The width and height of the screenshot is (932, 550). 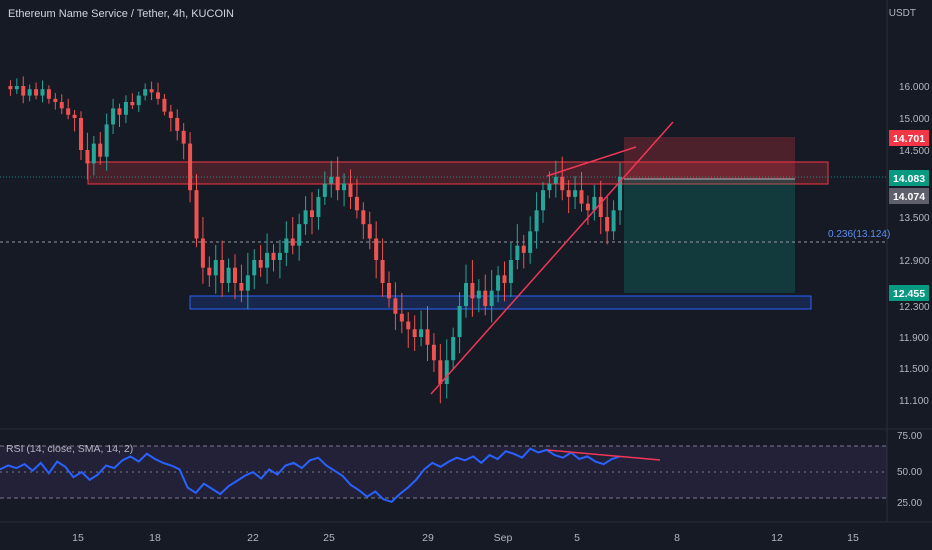 I want to click on current-tag: 14.083, so click(x=909, y=179).